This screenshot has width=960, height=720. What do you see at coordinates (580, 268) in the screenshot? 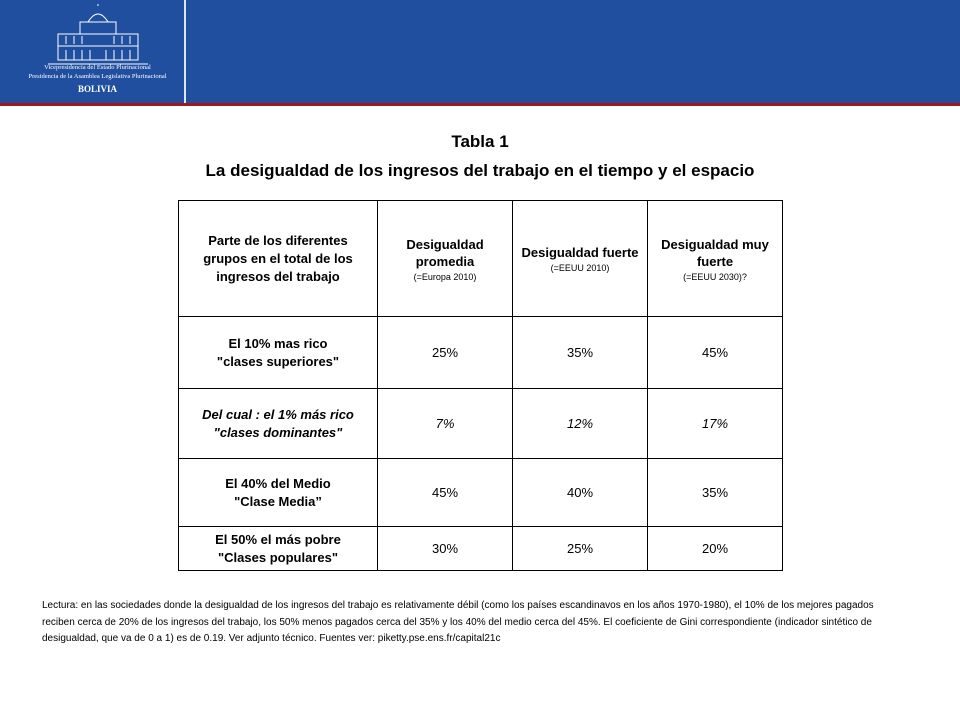
I see `header-note: (=EEUU 2010)` at bounding box center [580, 268].